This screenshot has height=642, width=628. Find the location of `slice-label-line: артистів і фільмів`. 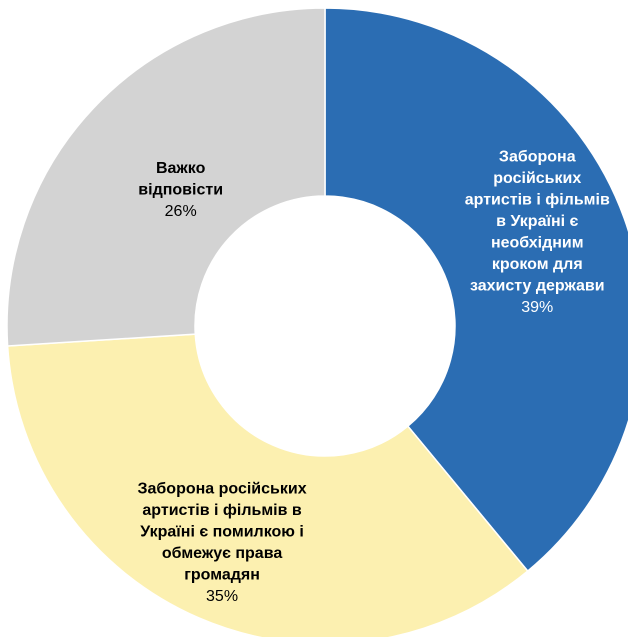

slice-label-line: артистів і фільмів is located at coordinates (537, 199).